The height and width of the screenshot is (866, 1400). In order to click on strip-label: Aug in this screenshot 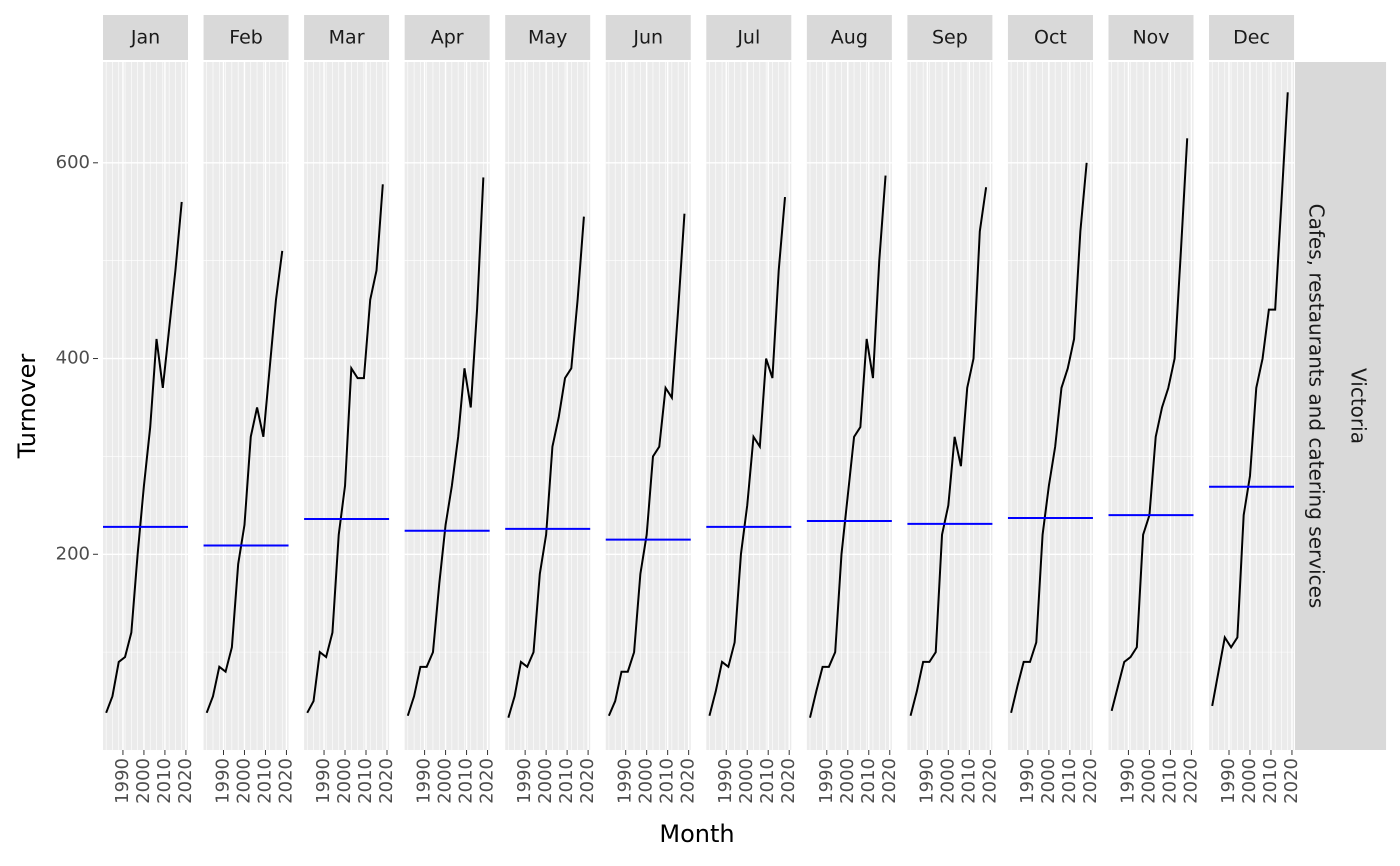, I will do `click(849, 38)`.